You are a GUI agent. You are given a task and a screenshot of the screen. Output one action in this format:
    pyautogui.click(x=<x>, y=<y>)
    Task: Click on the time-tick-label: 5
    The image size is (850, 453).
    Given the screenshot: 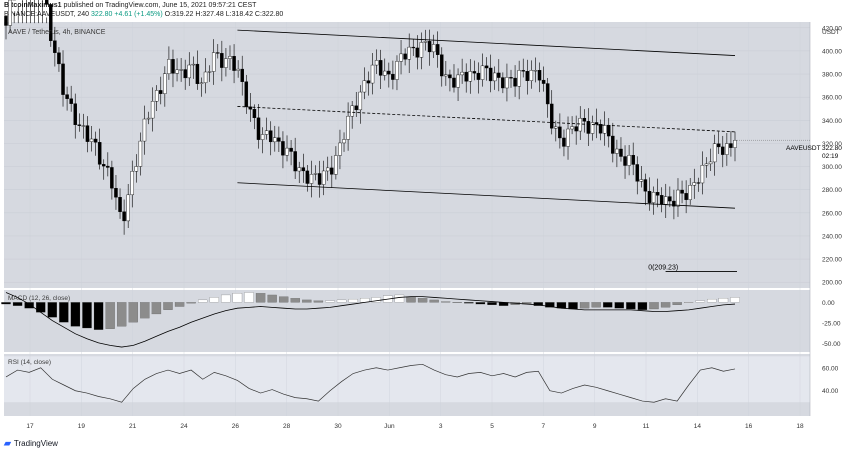 What is the action you would take?
    pyautogui.click(x=492, y=426)
    